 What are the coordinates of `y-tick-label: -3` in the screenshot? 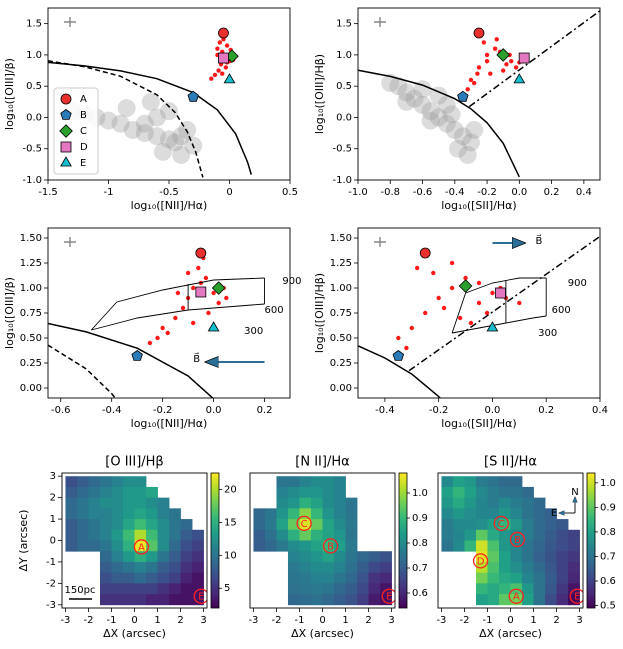 It's located at (51, 605).